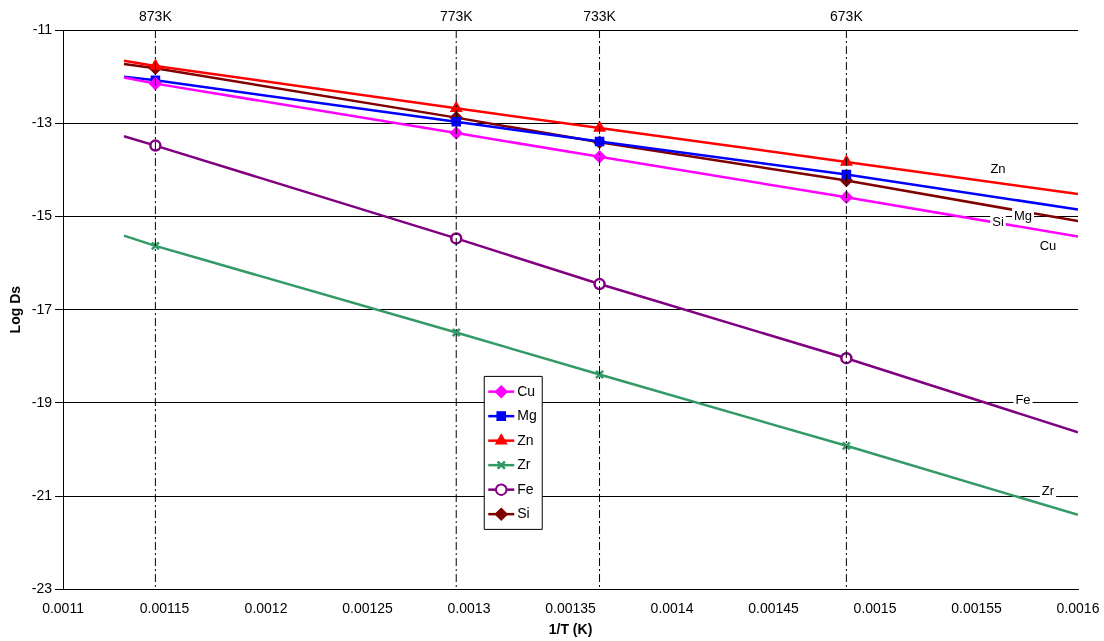 This screenshot has width=1104, height=641. I want to click on ref-line-label: 773K, so click(456, 15).